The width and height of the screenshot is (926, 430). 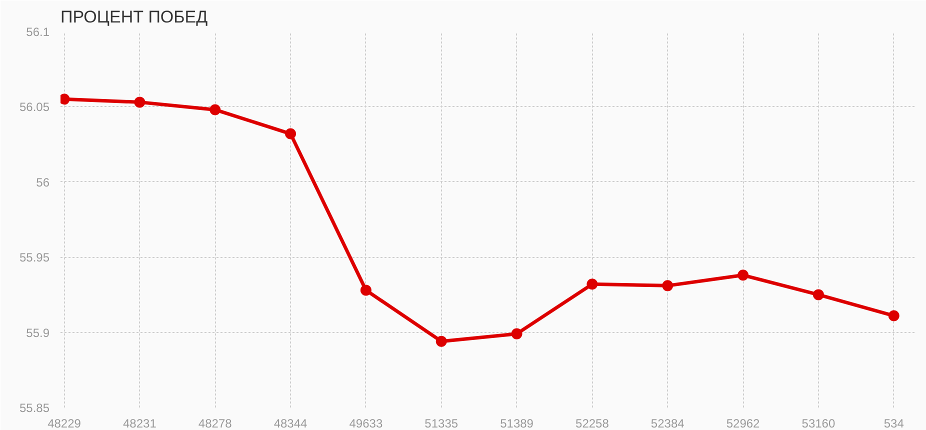 I want to click on y-tick-label: 56.05, so click(x=34, y=107).